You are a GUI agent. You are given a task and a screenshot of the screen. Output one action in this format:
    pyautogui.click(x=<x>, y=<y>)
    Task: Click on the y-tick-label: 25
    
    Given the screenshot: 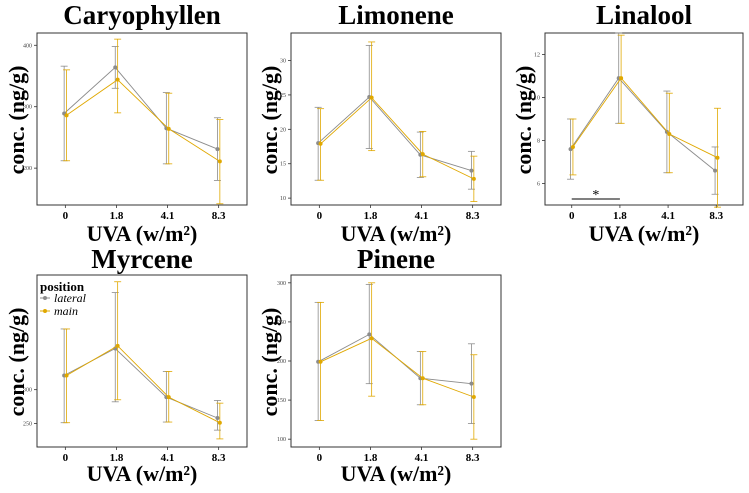 What is the action you would take?
    pyautogui.click(x=283, y=96)
    